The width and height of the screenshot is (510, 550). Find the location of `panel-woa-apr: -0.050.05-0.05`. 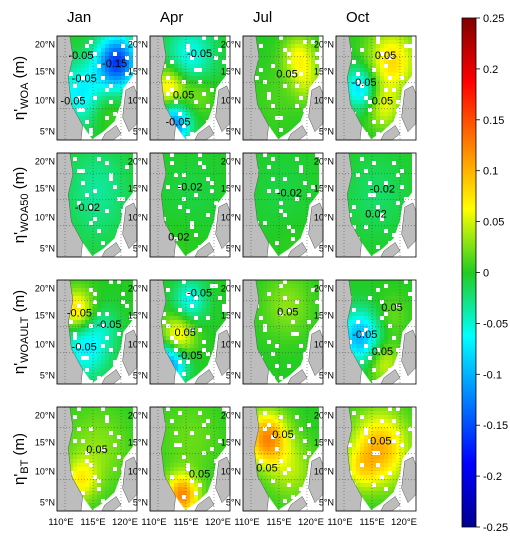

panel-woa-apr: -0.050.05-0.05 is located at coordinates (190, 88).